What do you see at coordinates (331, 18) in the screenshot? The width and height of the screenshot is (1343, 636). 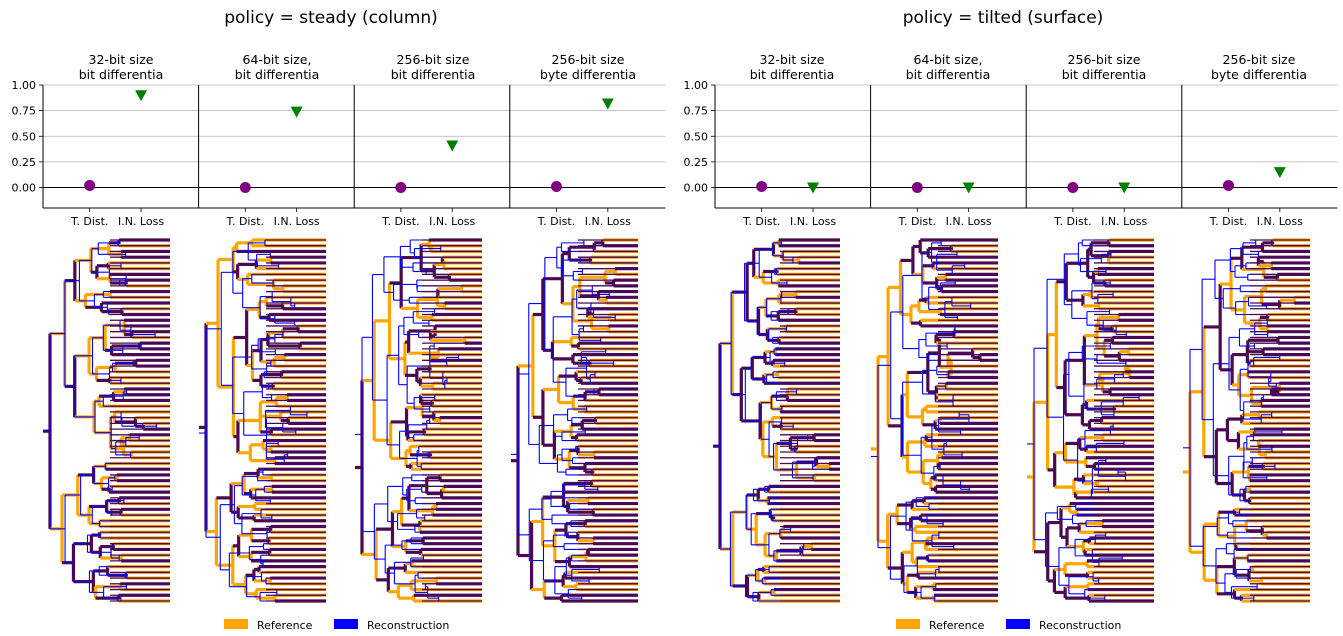 I see `group-title-steady: policy = steady (column)` at bounding box center [331, 18].